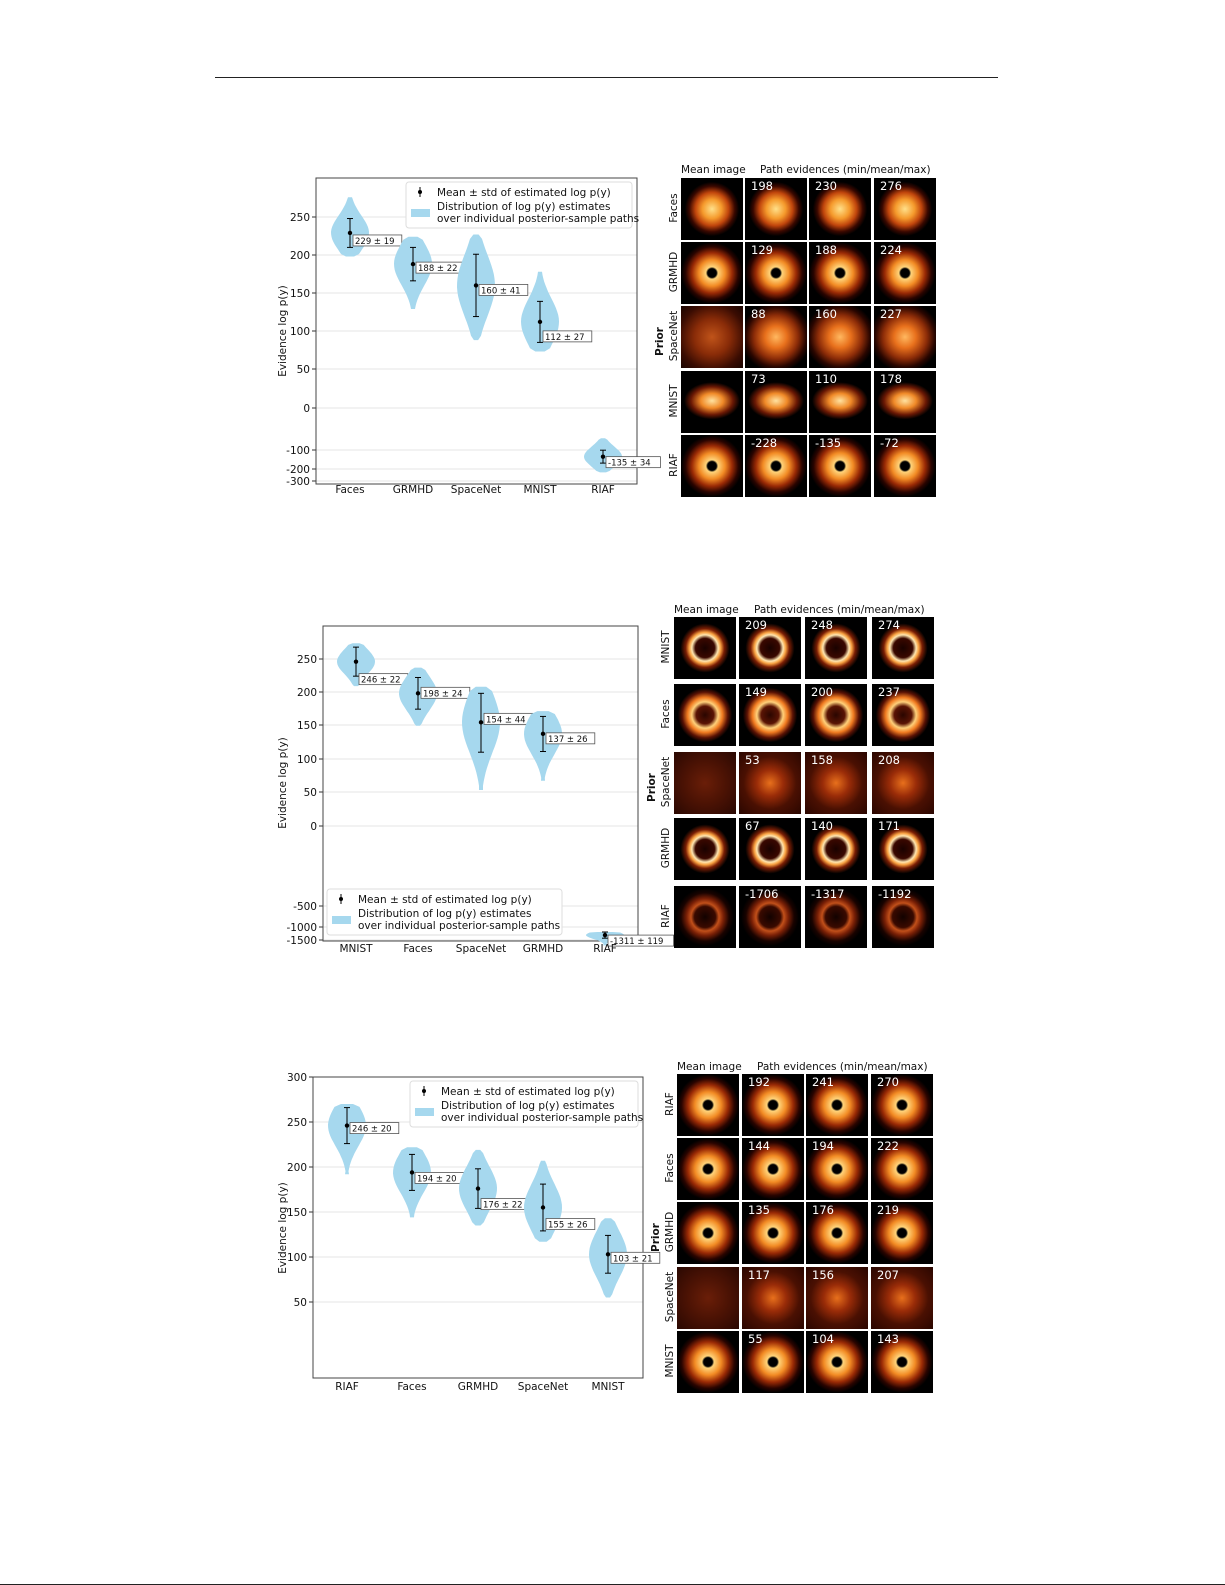 The width and height of the screenshot is (1225, 1585). What do you see at coordinates (568, 1226) in the screenshot?
I see `chart3-value-label: 155 ± 26` at bounding box center [568, 1226].